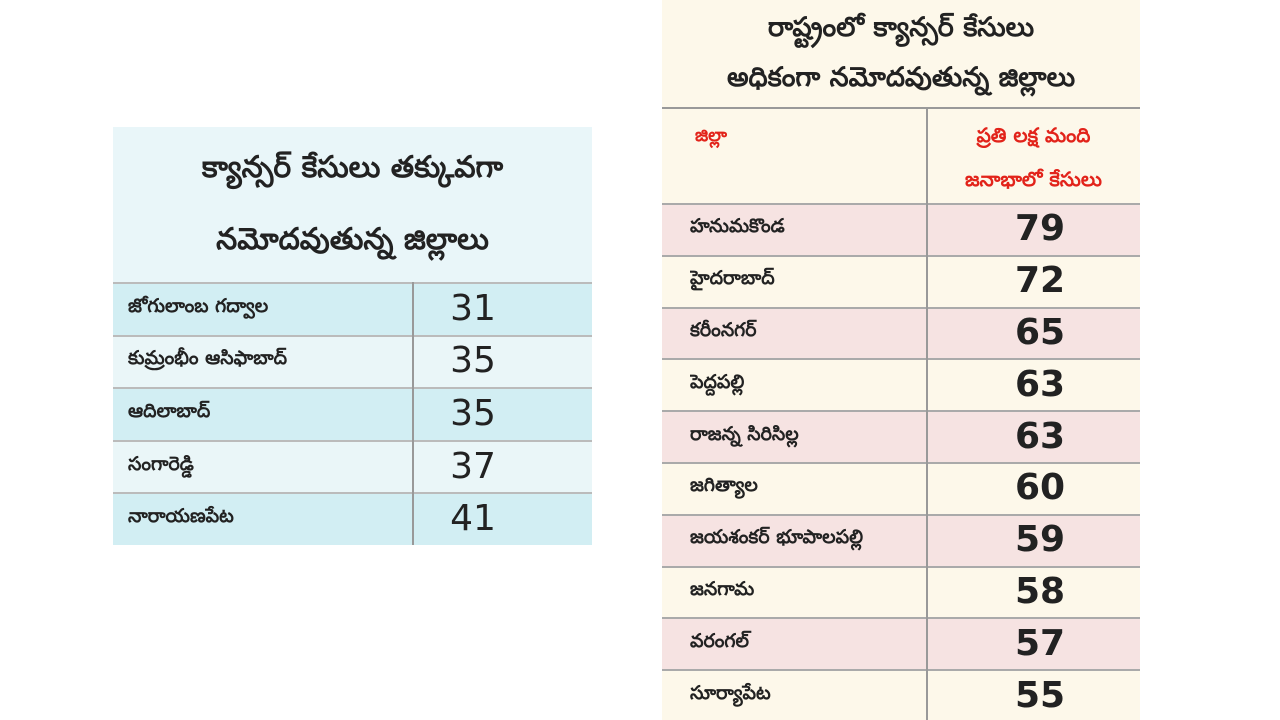 The width and height of the screenshot is (1280, 720). What do you see at coordinates (730, 692) in the screenshot?
I see `district-name: సూర్యాపేట` at bounding box center [730, 692].